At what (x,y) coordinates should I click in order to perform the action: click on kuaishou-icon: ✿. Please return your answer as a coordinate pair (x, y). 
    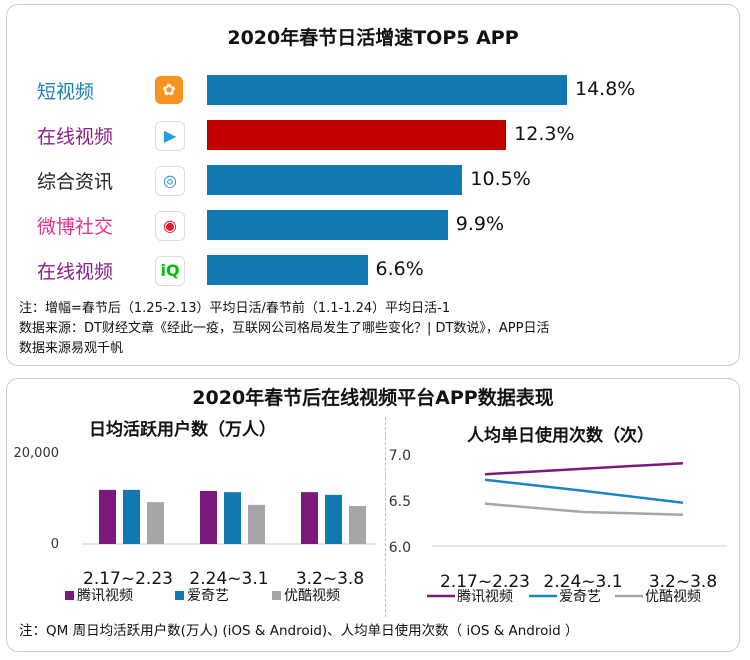
    Looking at the image, I should click on (169, 90).